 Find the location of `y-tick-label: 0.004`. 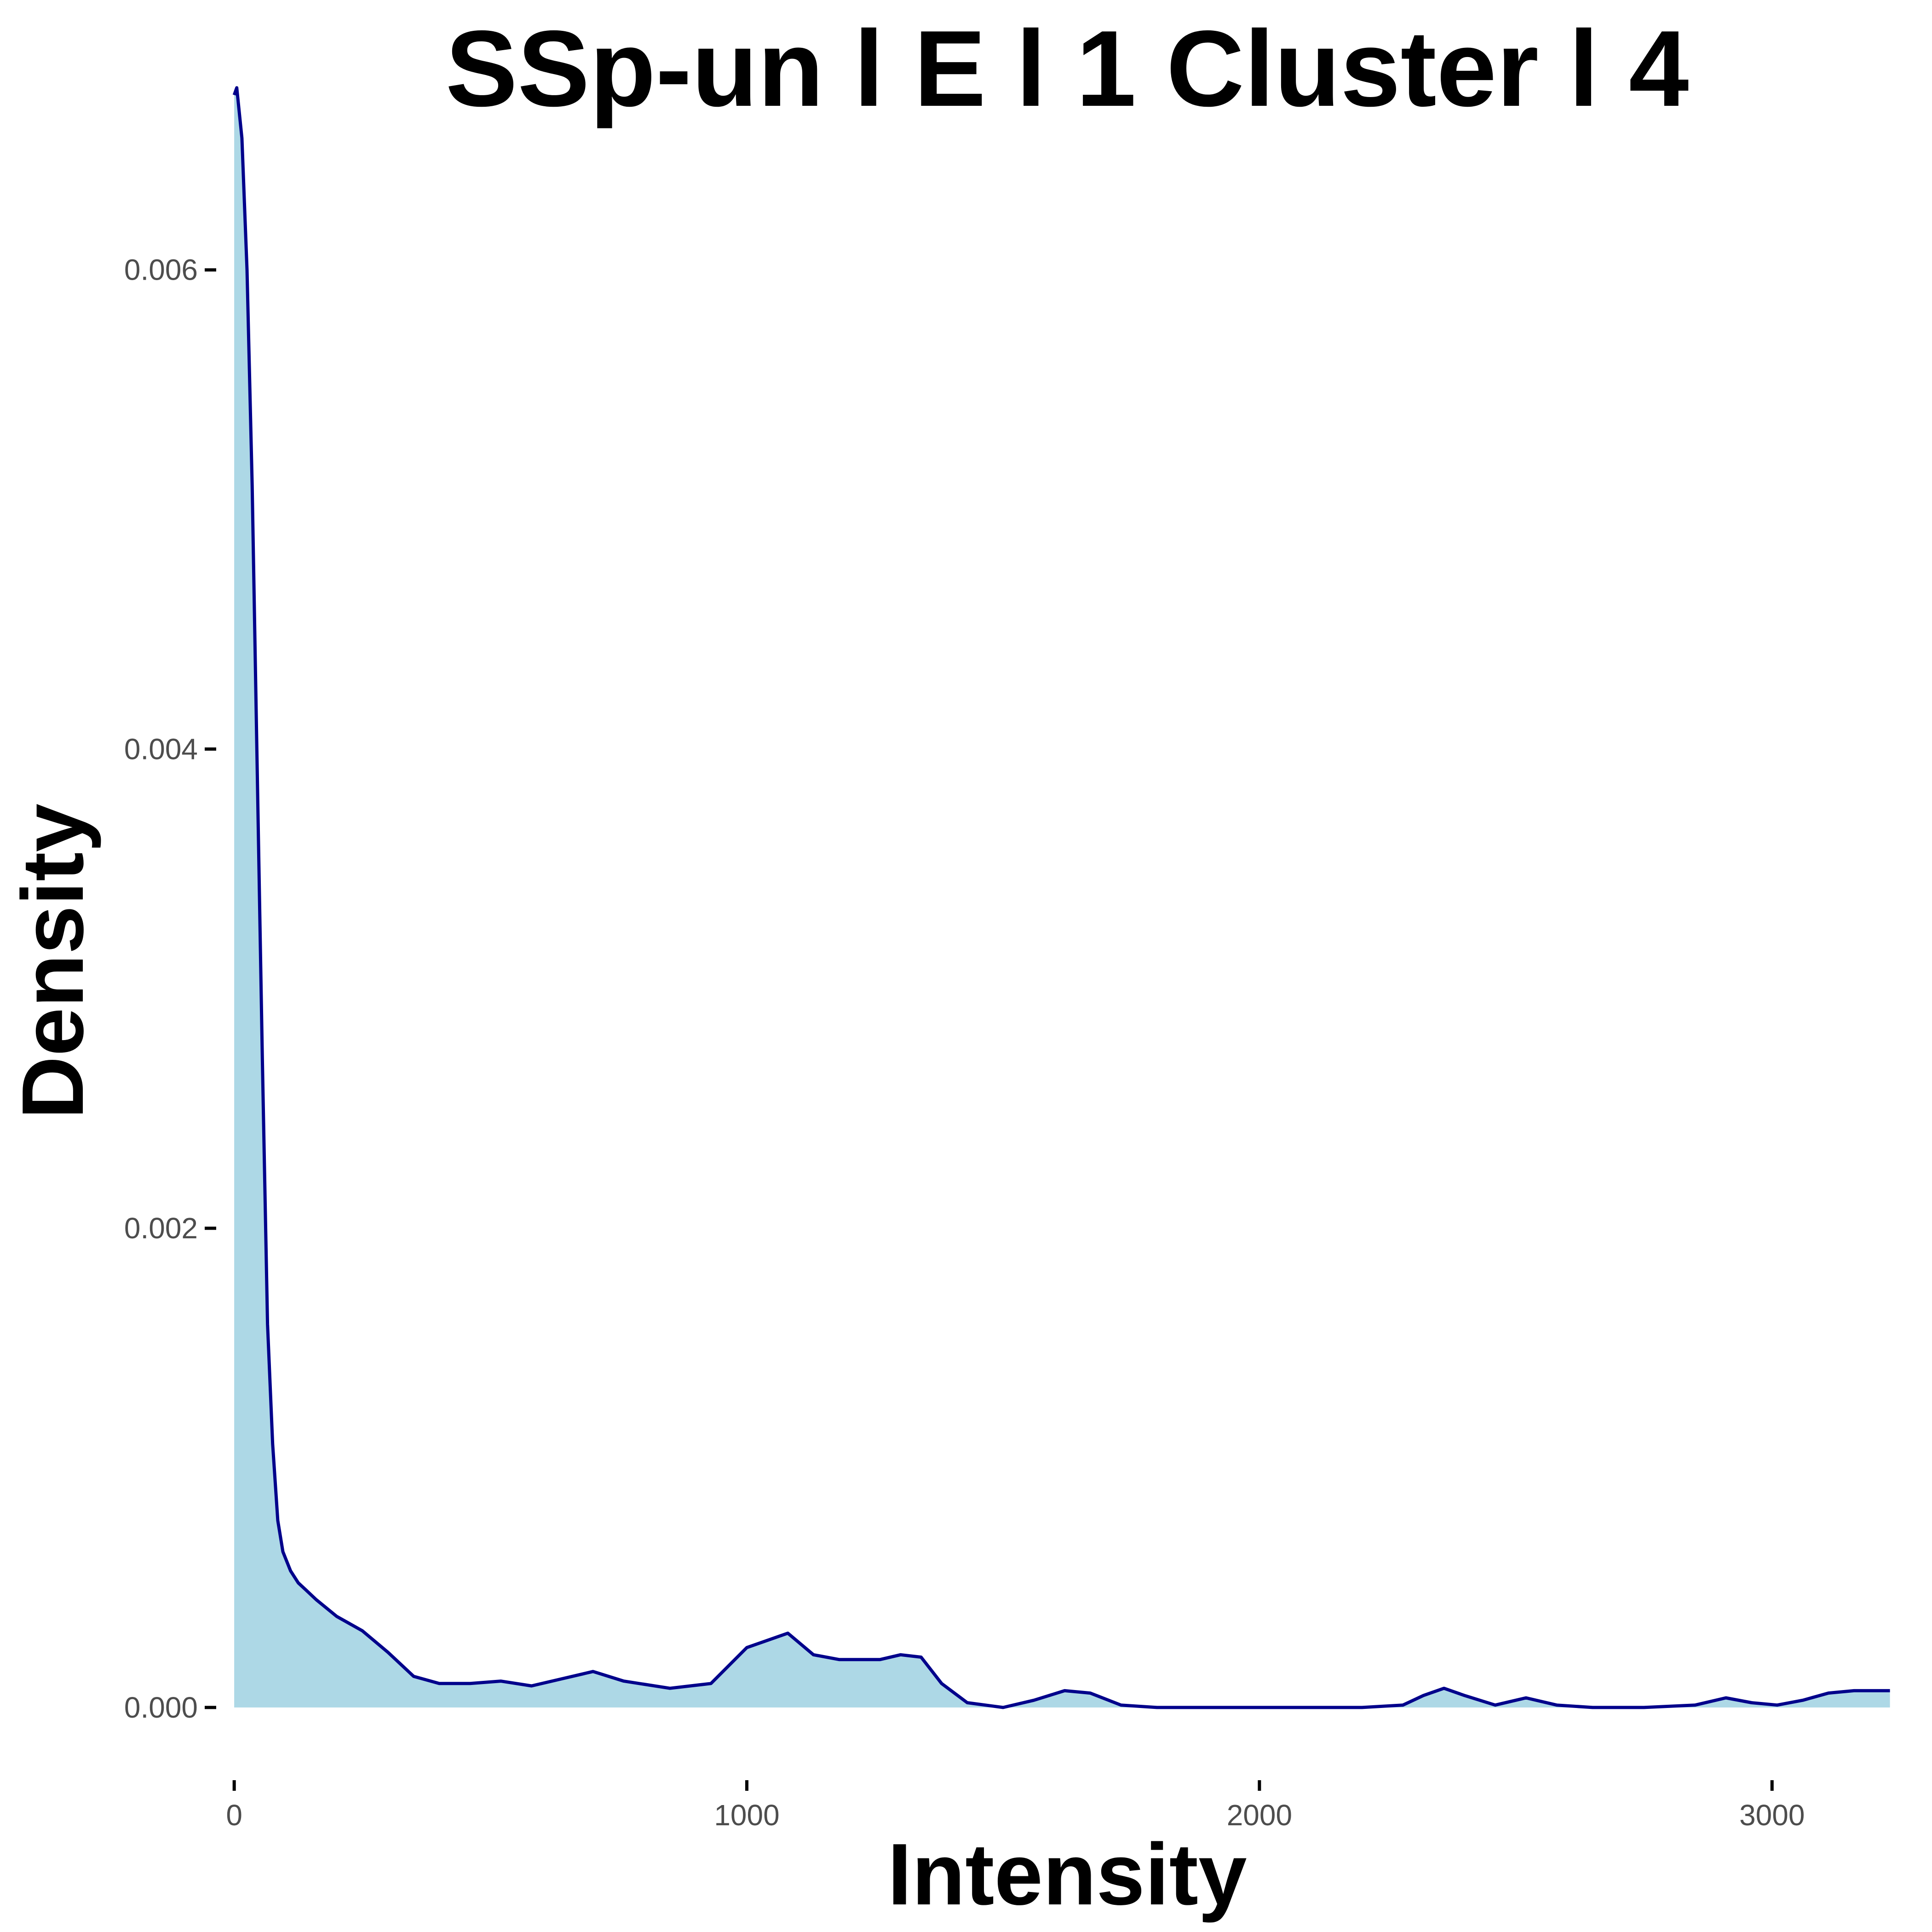

y-tick-label: 0.004 is located at coordinates (161, 748).